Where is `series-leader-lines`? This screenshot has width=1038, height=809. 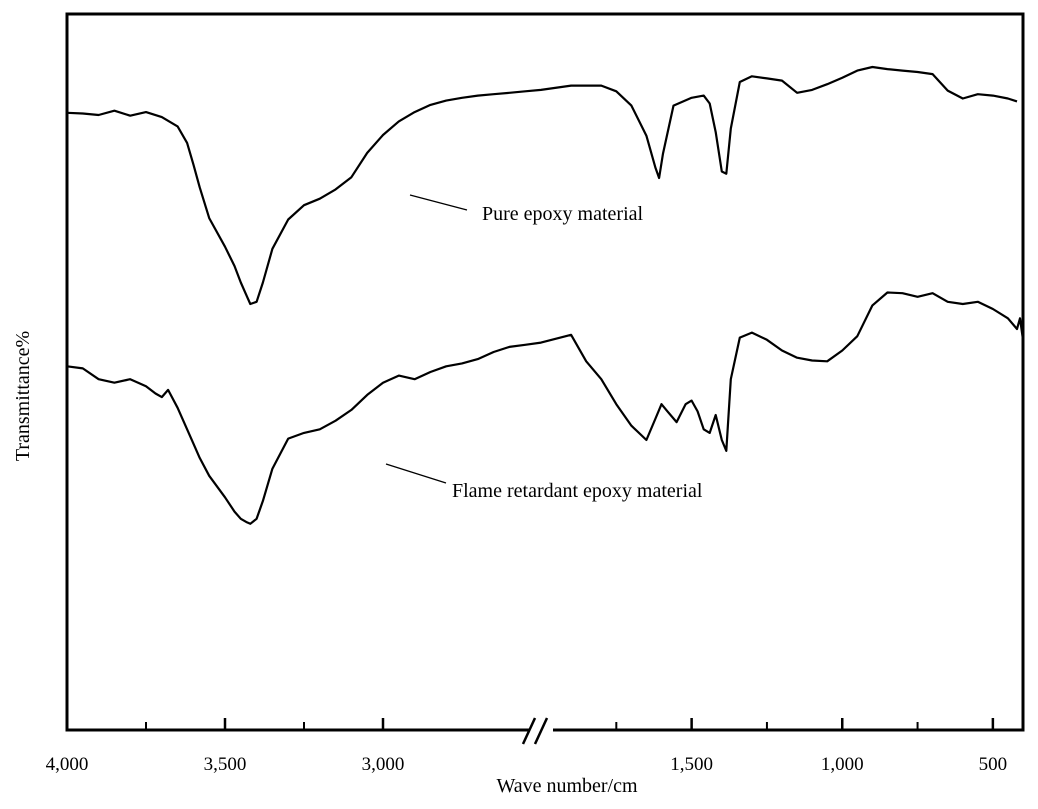 series-leader-lines is located at coordinates (426, 339).